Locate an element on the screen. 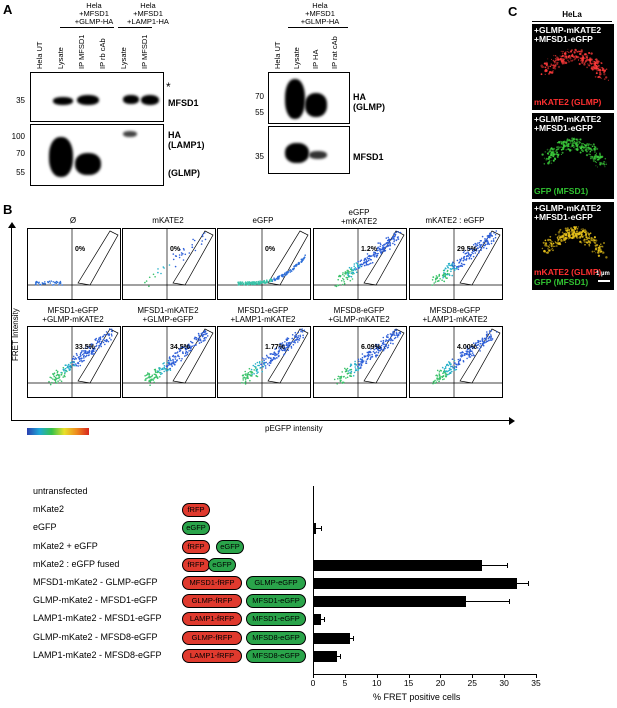 This screenshot has width=617, height=708. header-underline is located at coordinates (318, 27).